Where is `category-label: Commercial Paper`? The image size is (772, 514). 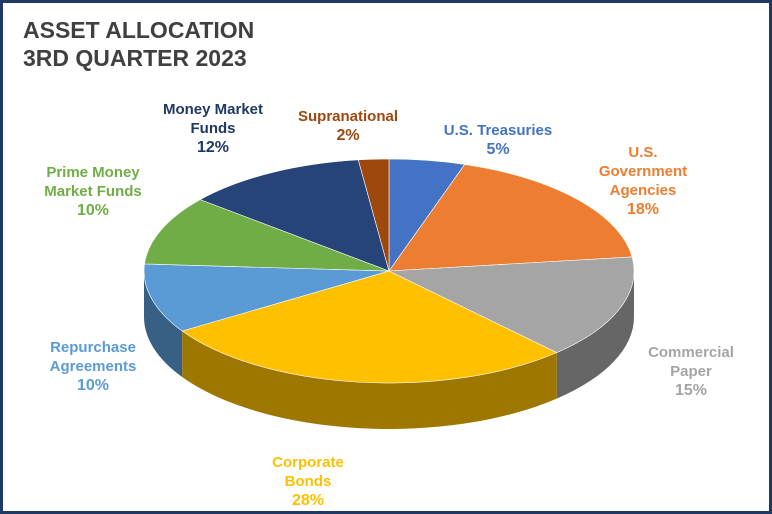
category-label: Commercial Paper is located at coordinates (691, 362).